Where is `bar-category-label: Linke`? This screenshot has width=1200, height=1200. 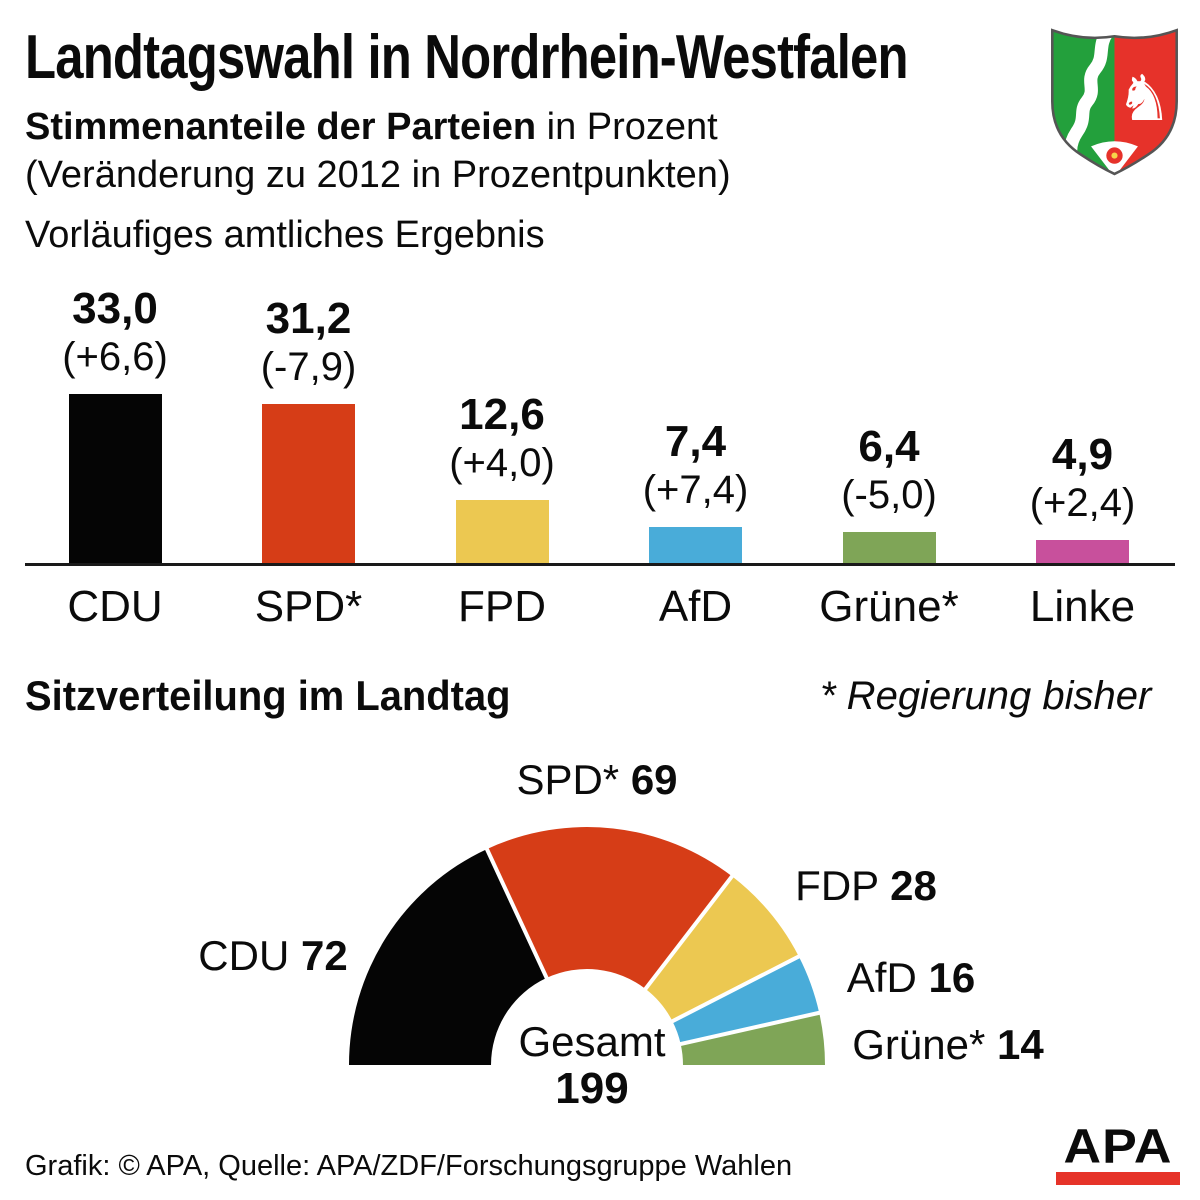 bar-category-label: Linke is located at coordinates (1082, 606).